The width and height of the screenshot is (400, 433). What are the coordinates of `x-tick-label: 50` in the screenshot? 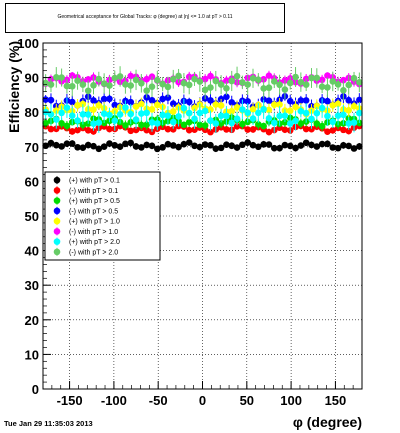 It's located at (247, 400).